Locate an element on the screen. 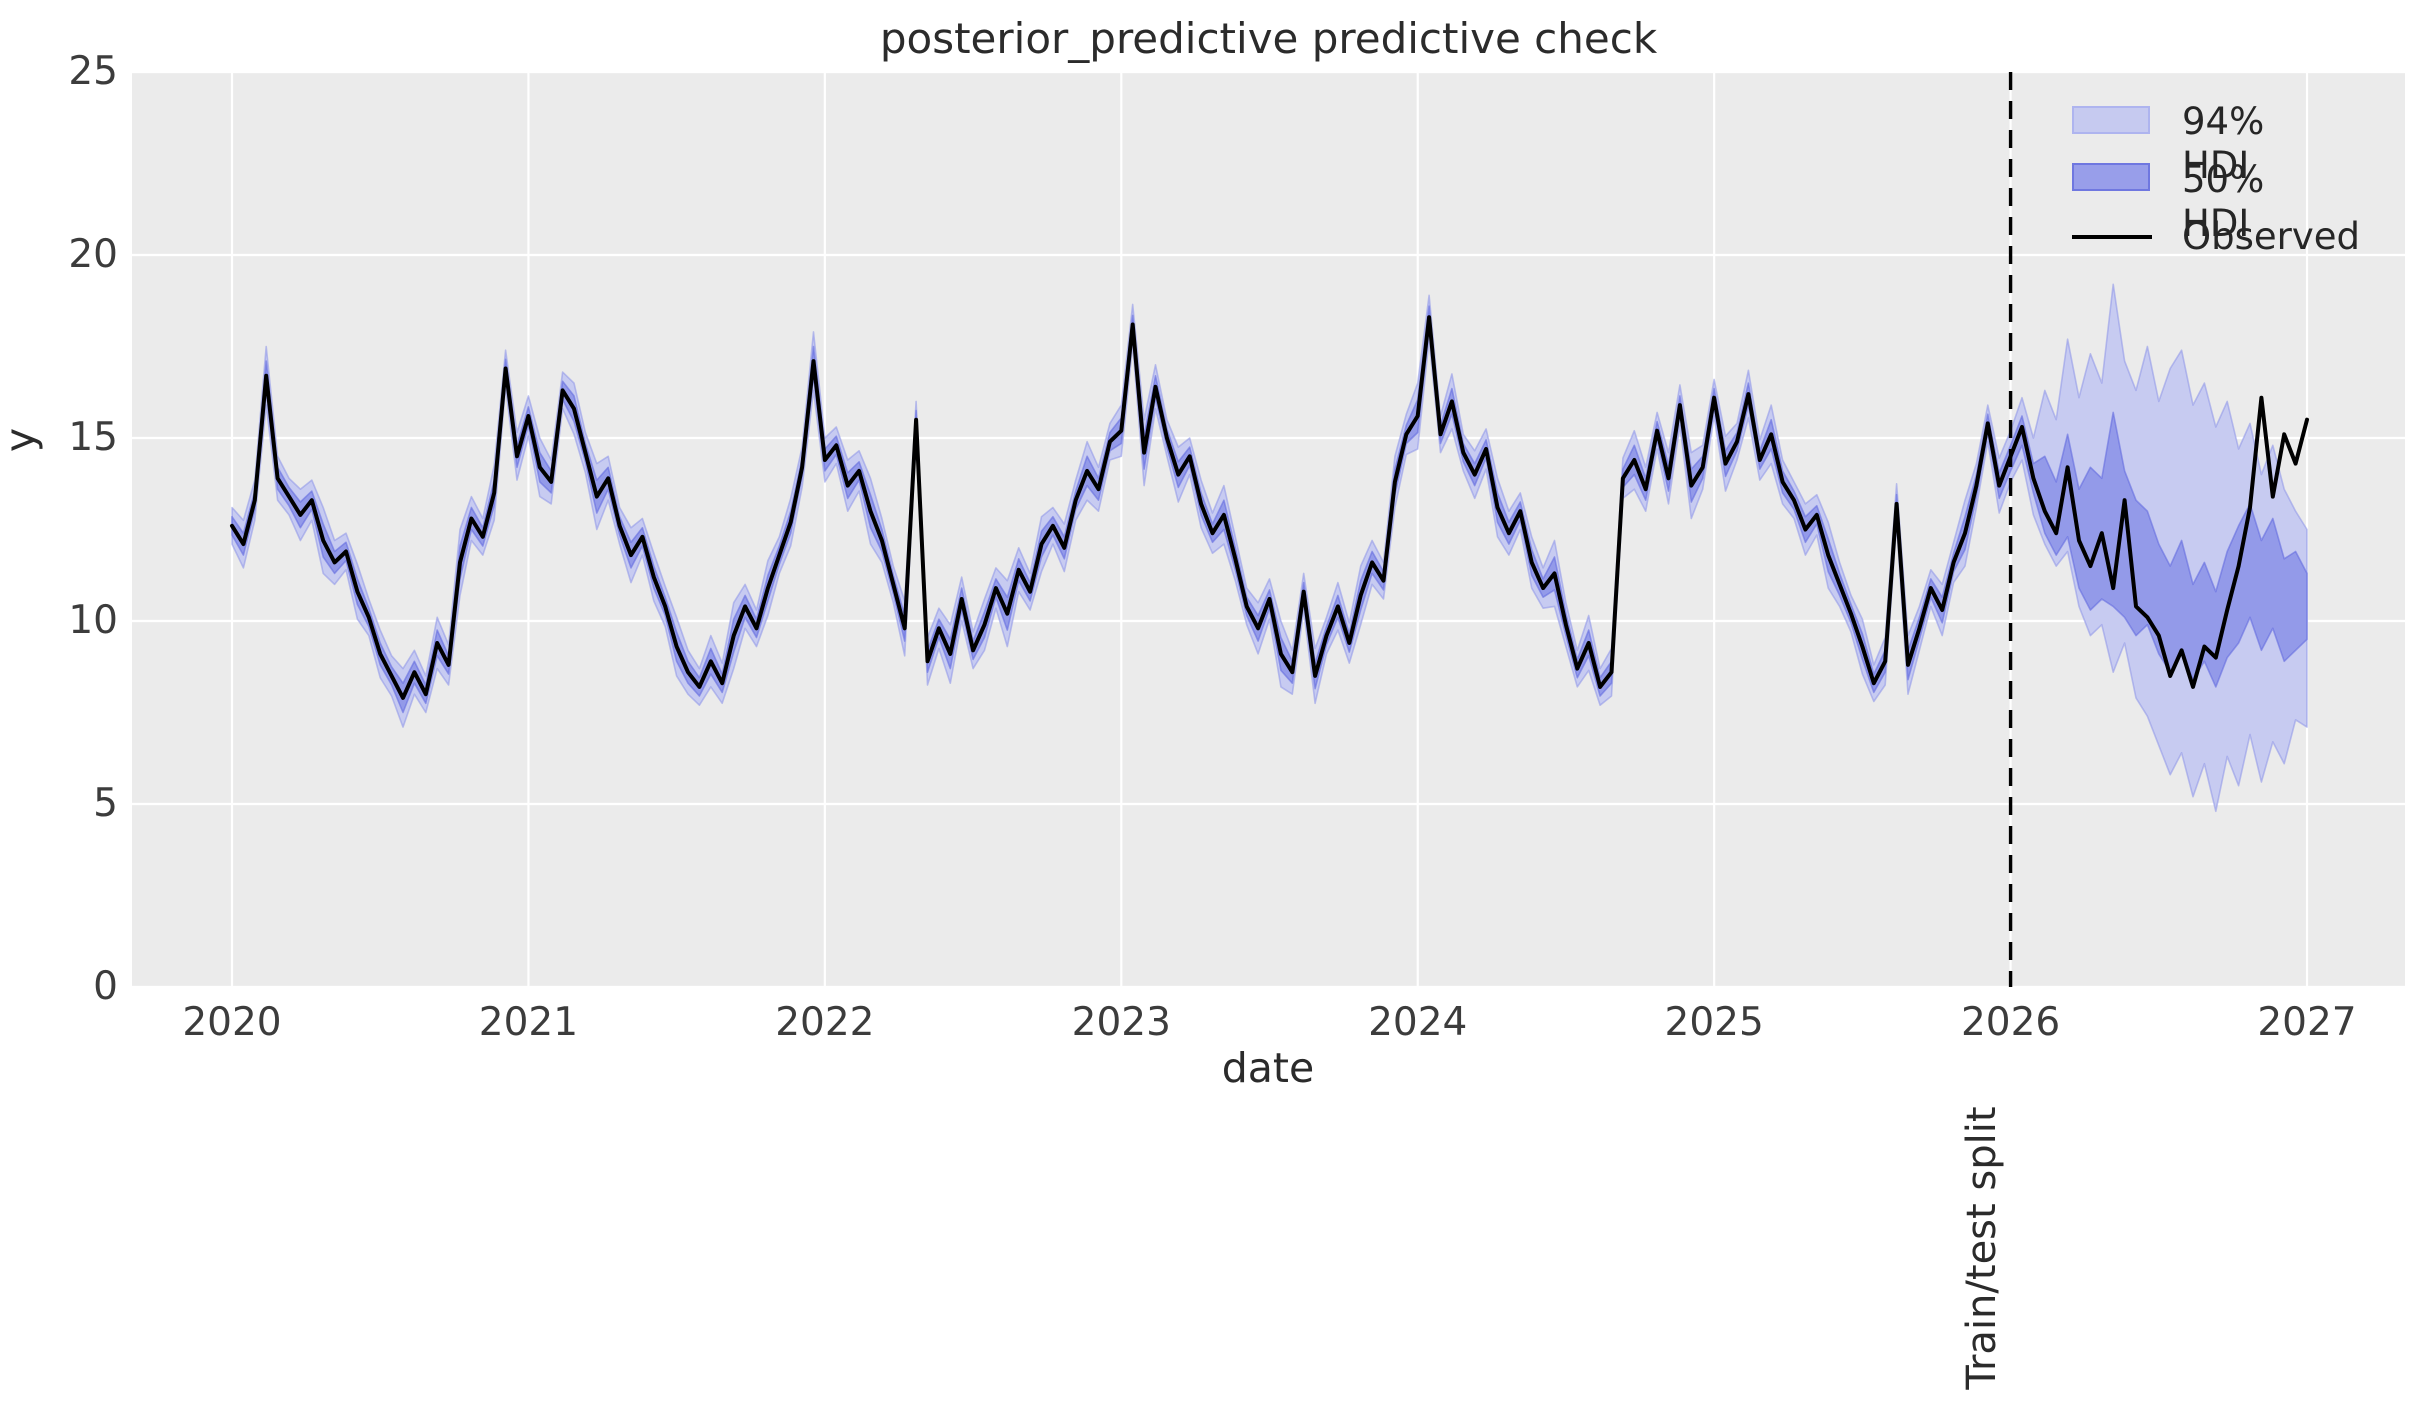  legend-label-94-hdi: 94% HDI is located at coordinates (2223, 143).